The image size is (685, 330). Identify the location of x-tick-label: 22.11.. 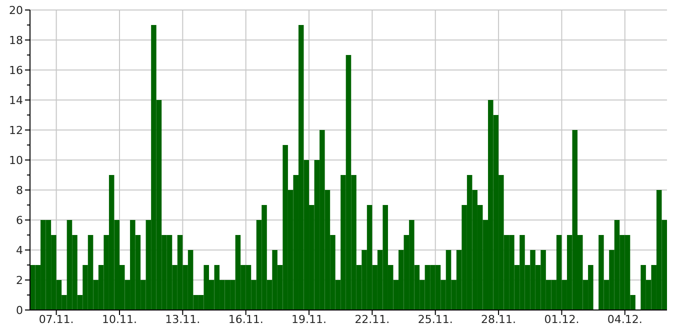
(372, 319).